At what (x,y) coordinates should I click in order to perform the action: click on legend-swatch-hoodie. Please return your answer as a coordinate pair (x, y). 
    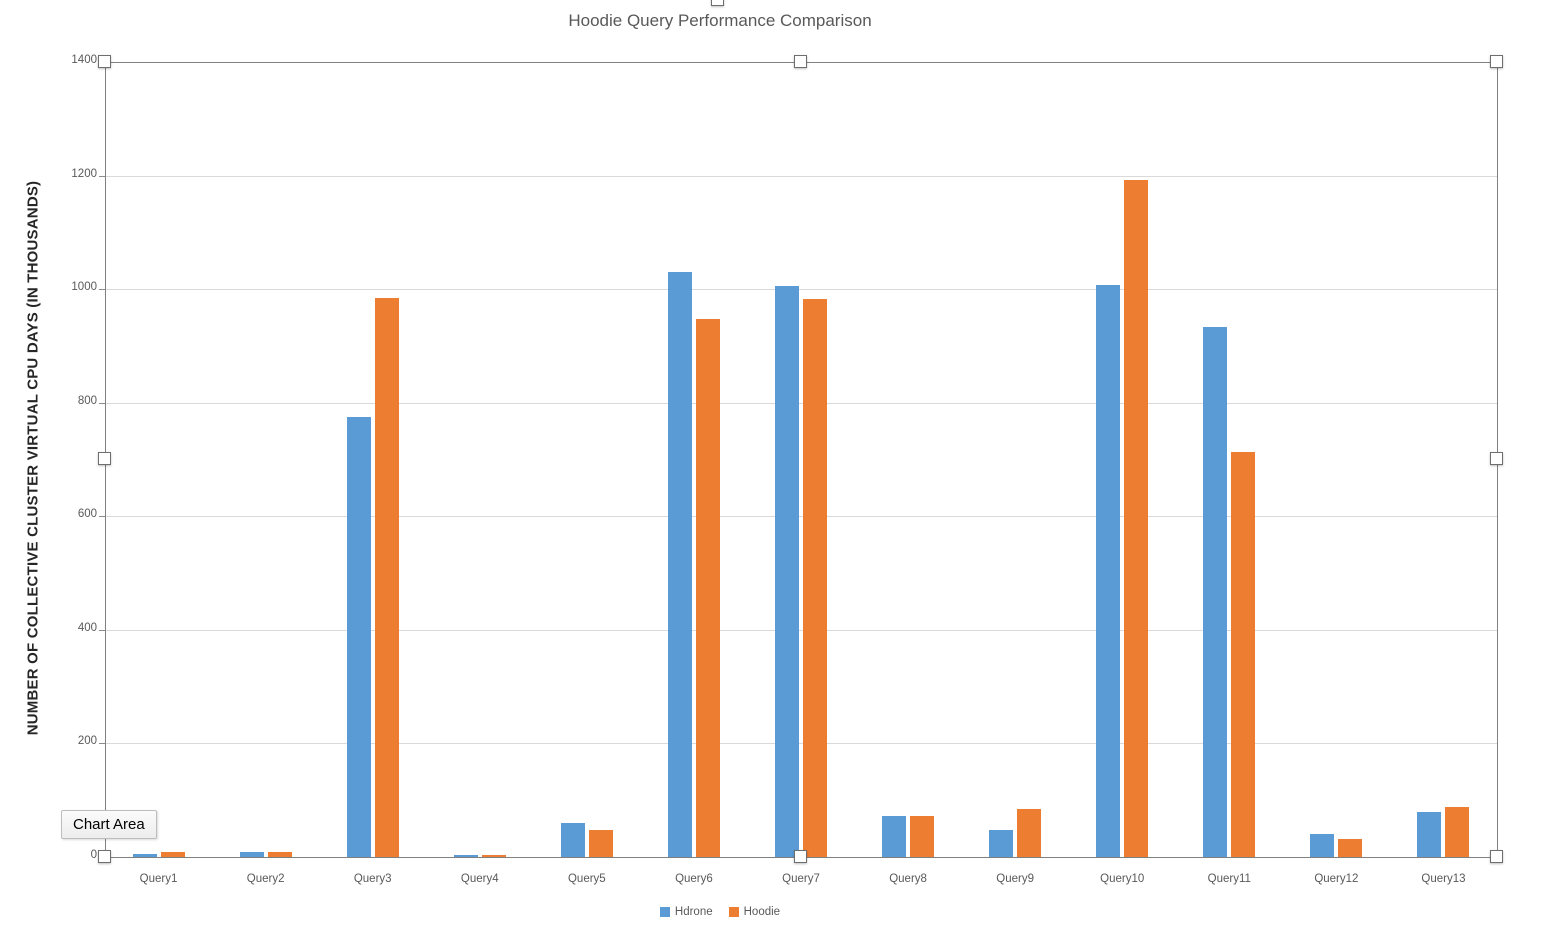
    Looking at the image, I should click on (733, 912).